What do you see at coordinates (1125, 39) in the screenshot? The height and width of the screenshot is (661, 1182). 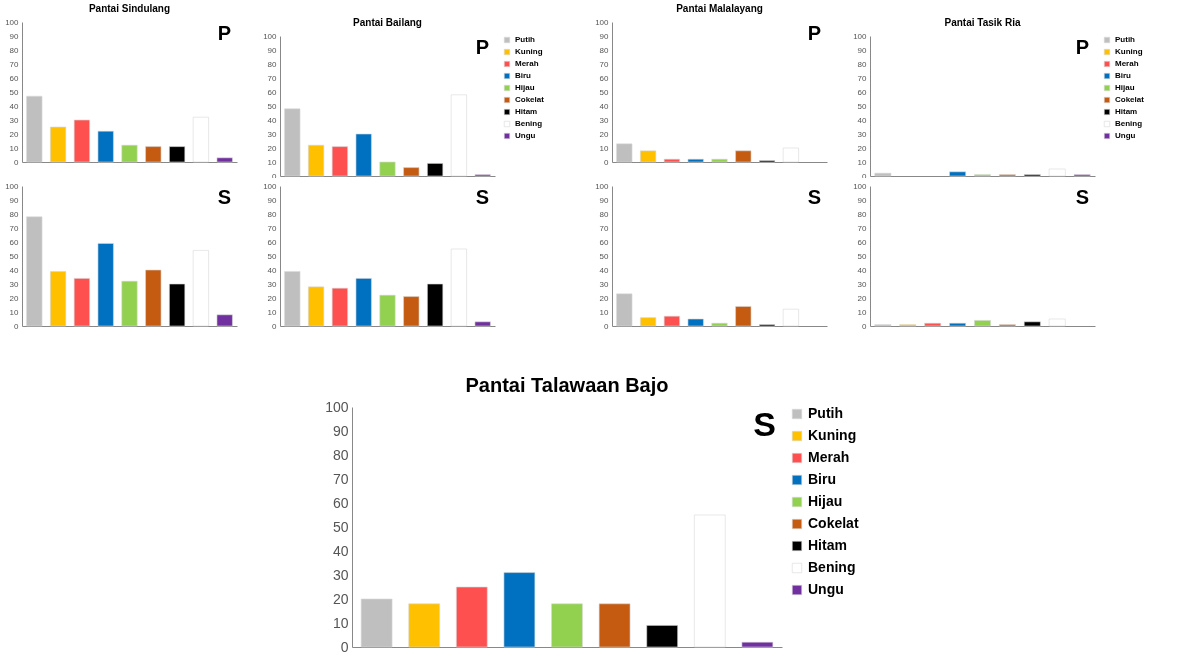 I see `legend-label: Putih` at bounding box center [1125, 39].